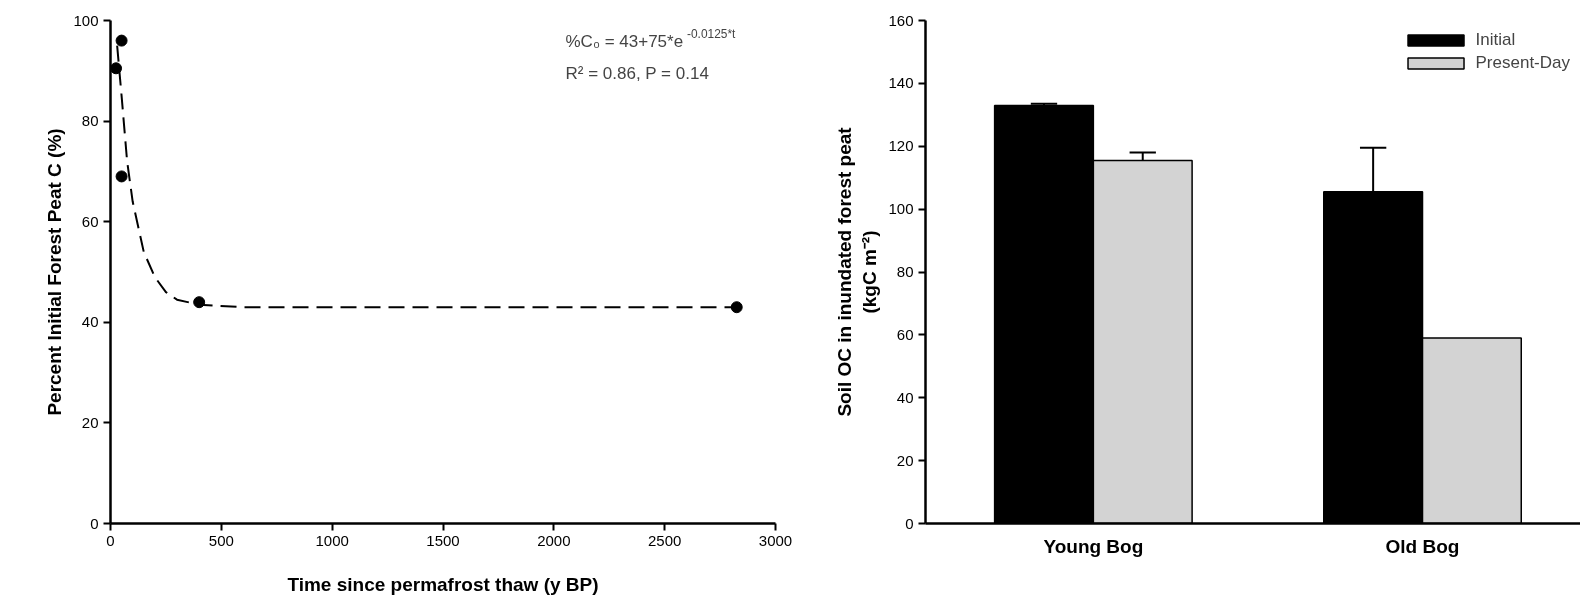 This screenshot has height=613, width=1580. Describe the element at coordinates (443, 540) in the screenshot. I see `x-tick-label: 1500` at that location.